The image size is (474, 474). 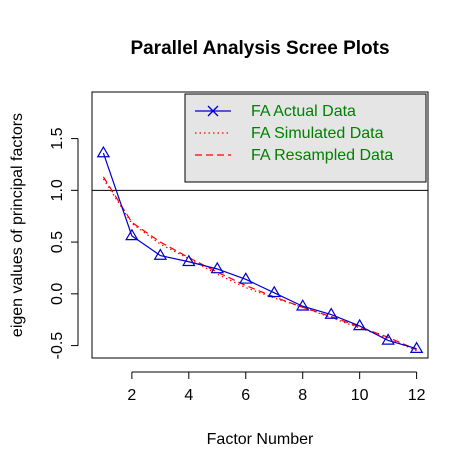 I want to click on x-tick-label: 2, so click(x=131, y=395).